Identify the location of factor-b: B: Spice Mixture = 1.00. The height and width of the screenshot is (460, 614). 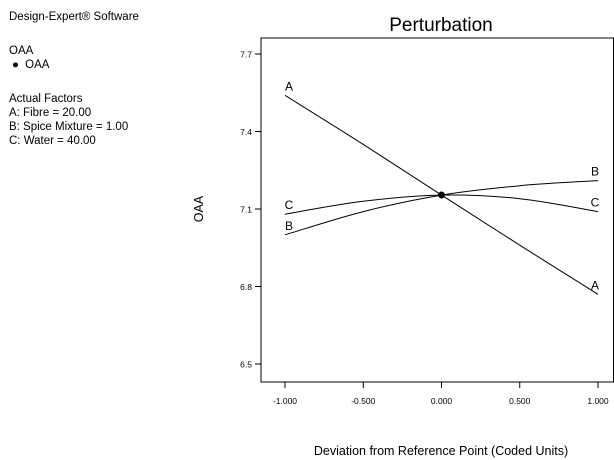
(69, 127).